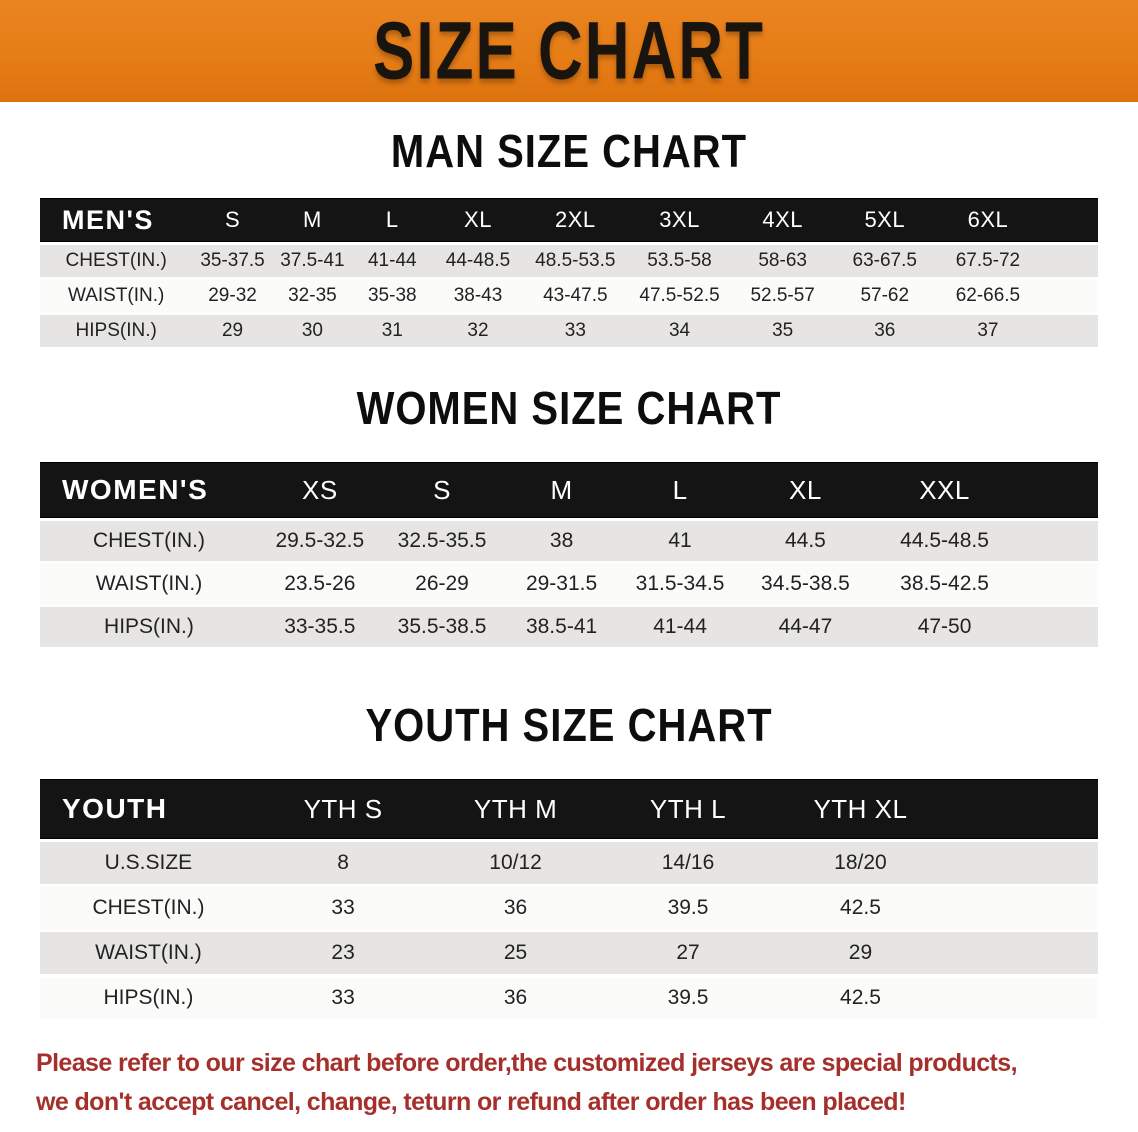 This screenshot has height=1132, width=1138. Describe the element at coordinates (515, 809) in the screenshot. I see `size-column-header: YTH M` at that location.